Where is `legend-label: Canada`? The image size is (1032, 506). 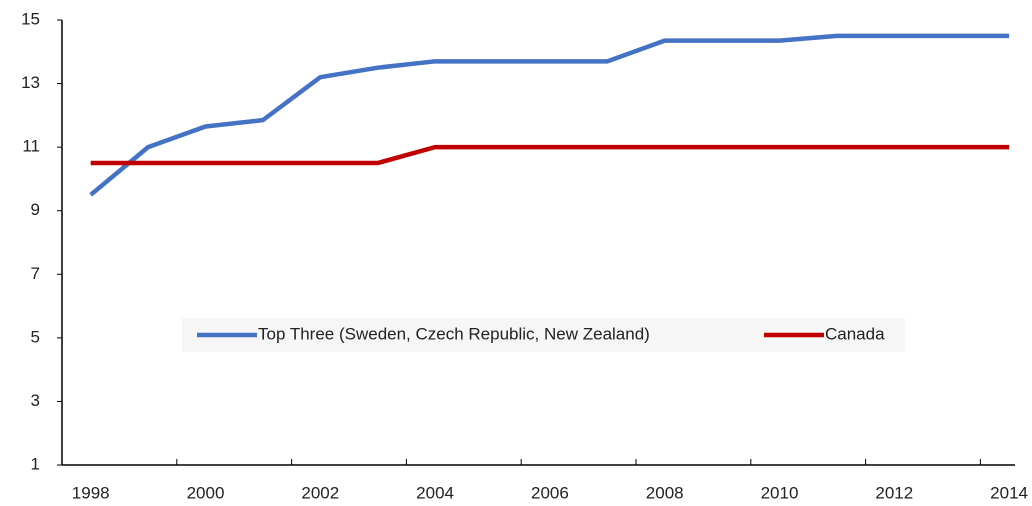
legend-label: Canada is located at coordinates (855, 333).